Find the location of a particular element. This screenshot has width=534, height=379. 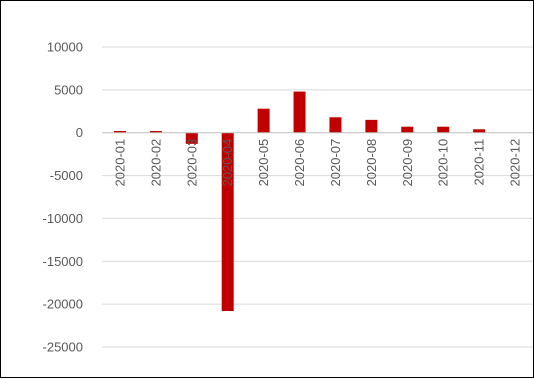

x-tick-label: 2020-09 is located at coordinates (407, 163).